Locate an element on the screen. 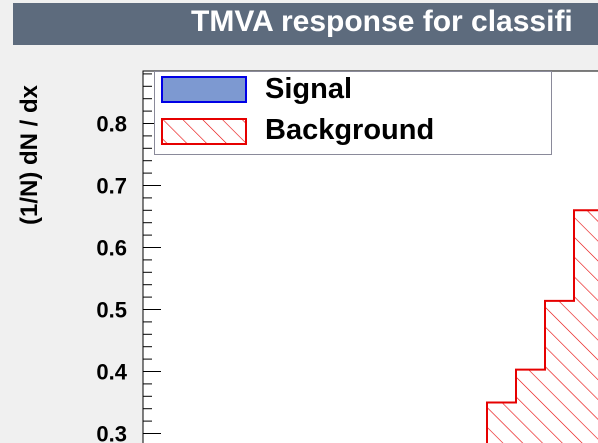  legend-background-swatch is located at coordinates (204, 131).